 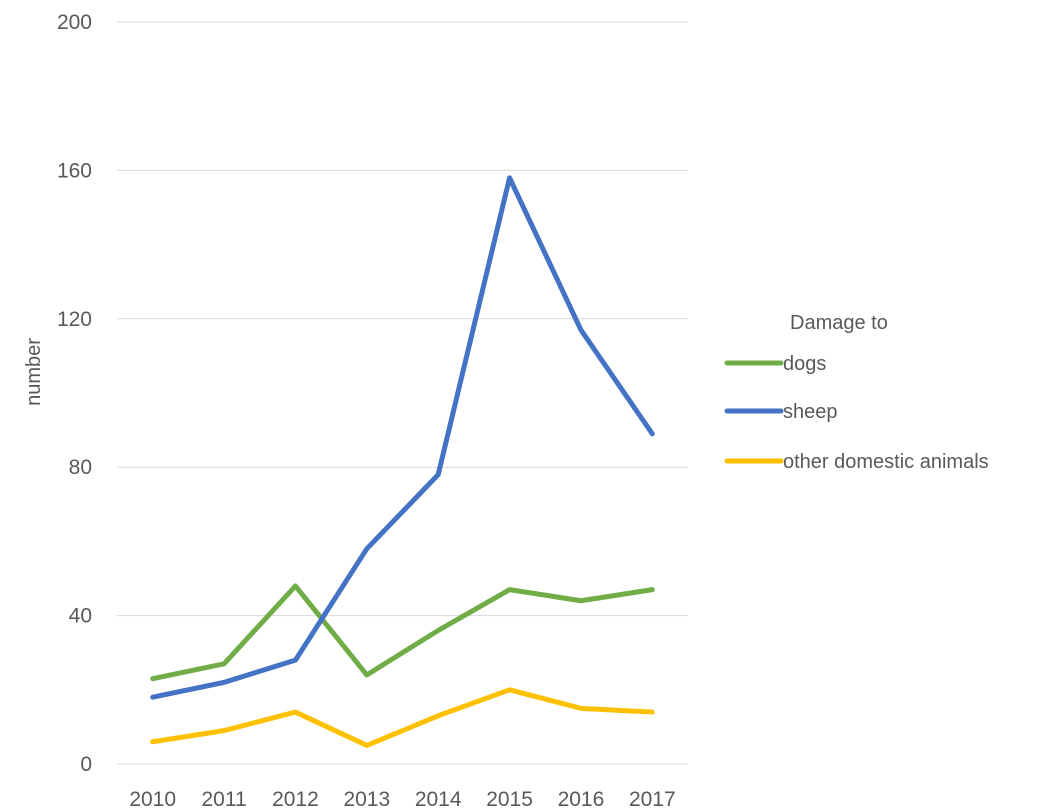 What do you see at coordinates (74, 393) in the screenshot?
I see `y-tick-labels: 0 40 80 120 160 200` at bounding box center [74, 393].